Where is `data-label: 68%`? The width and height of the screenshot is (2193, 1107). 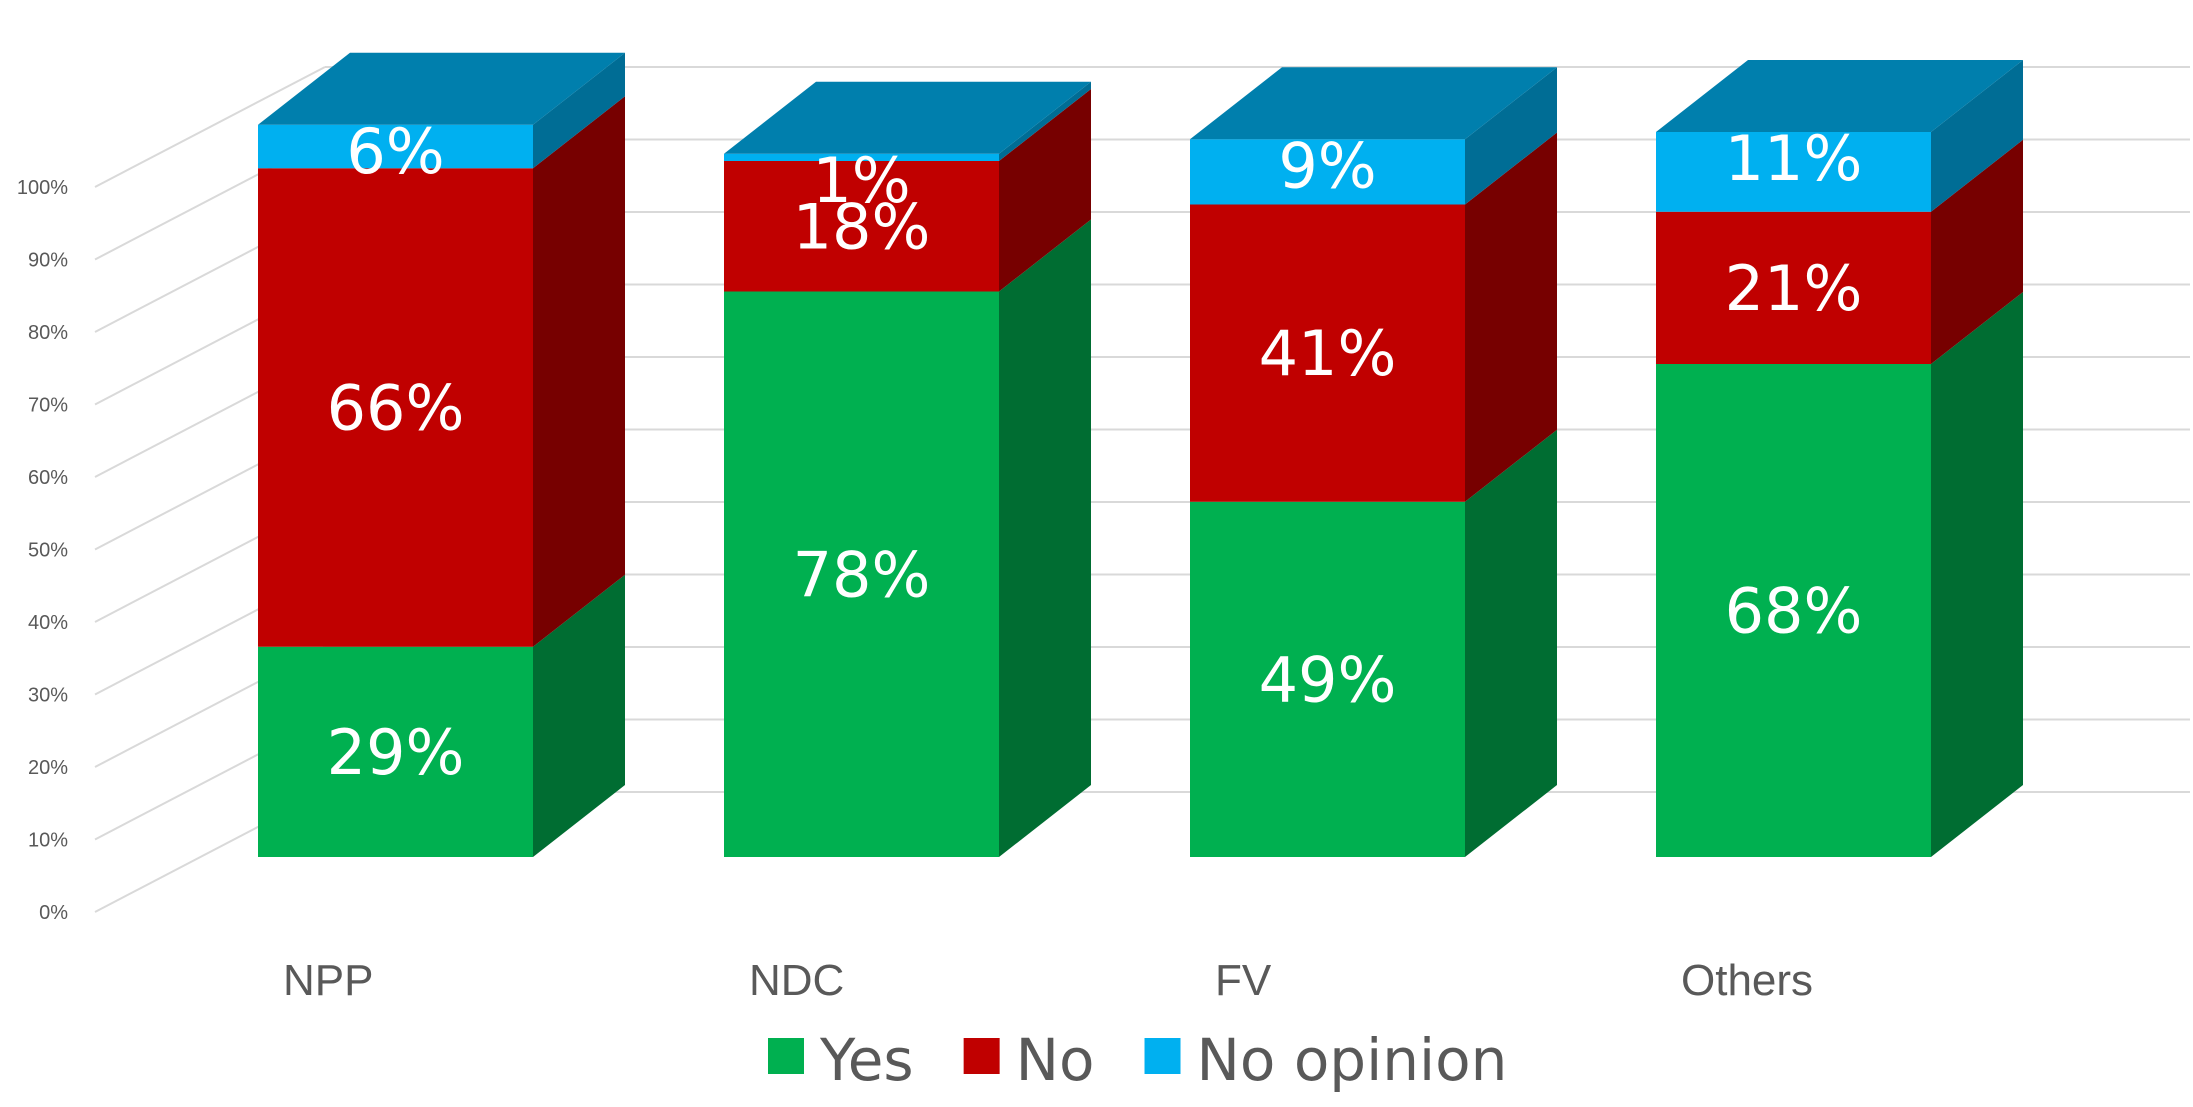
data-label: 68% is located at coordinates (1794, 611).